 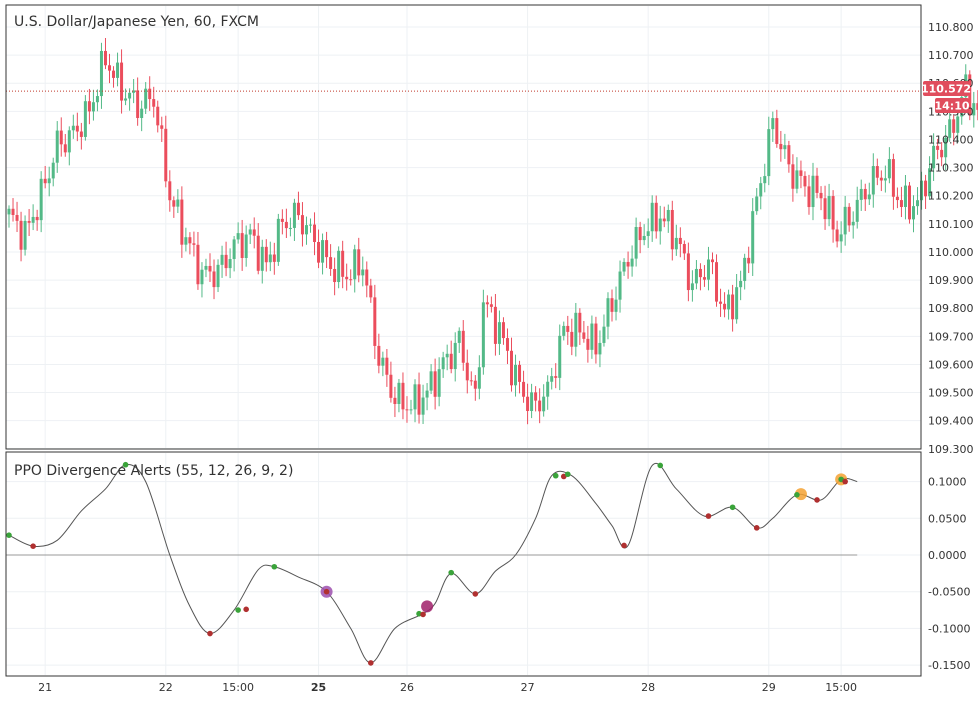 I want to click on price-axis-tick: 109.700, so click(x=951, y=336).